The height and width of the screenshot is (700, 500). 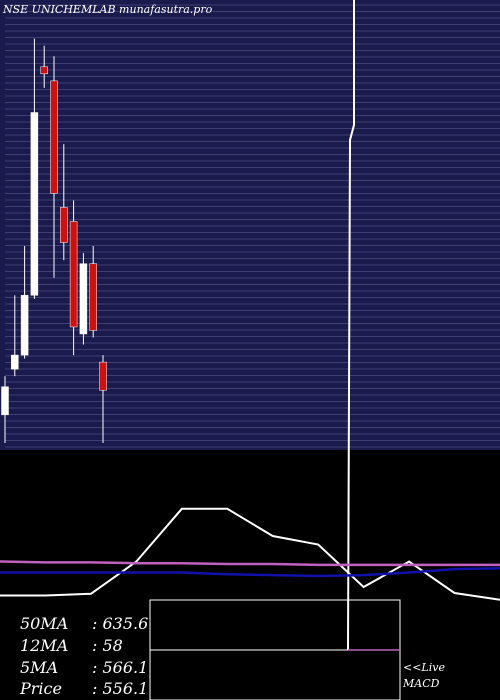 I want to click on moving-average-lines, so click(x=250, y=554).